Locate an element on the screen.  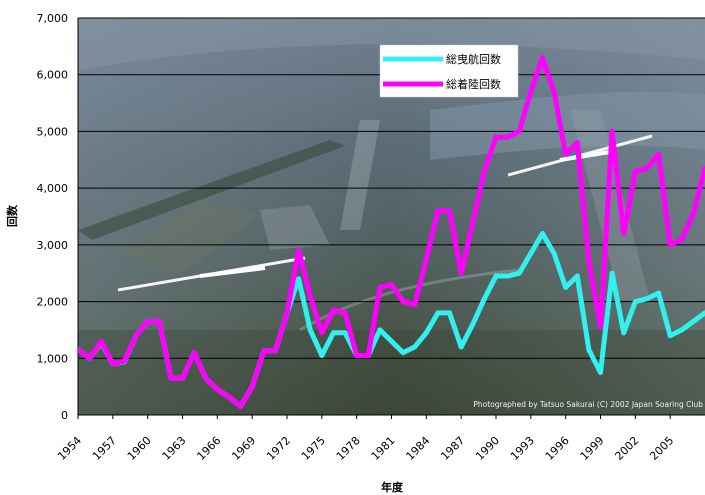
series-1-point-1959 is located at coordinates (136, 336).